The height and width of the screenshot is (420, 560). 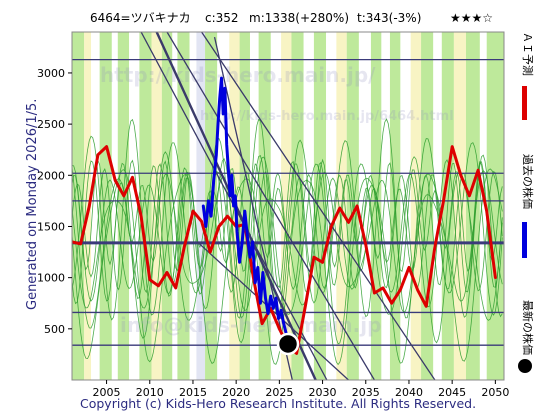 I want to click on legend: ＡＩ予測 過去の株価 最新の株価, so click(x=526, y=202).